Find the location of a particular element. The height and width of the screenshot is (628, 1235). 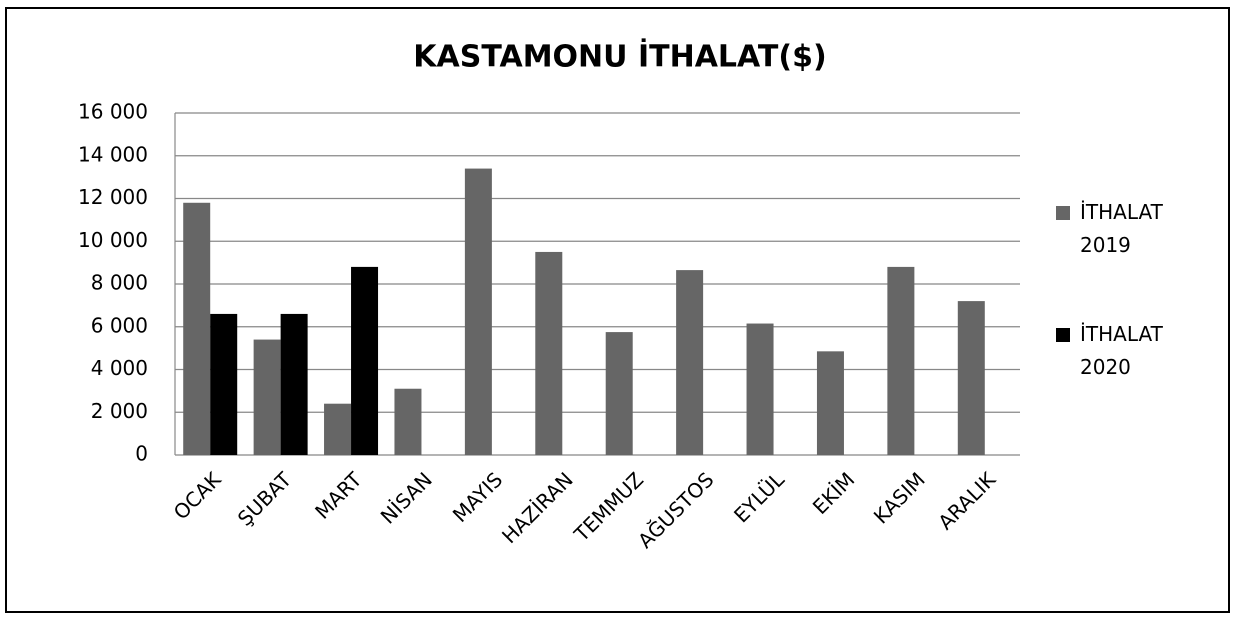

x-tick-label: MART is located at coordinates (338, 495).